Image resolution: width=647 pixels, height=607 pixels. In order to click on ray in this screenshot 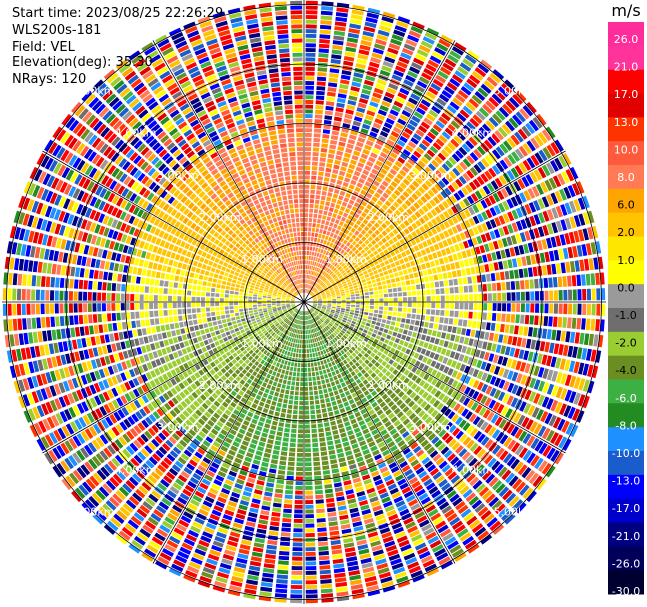, I will do `click(335, 148)`.